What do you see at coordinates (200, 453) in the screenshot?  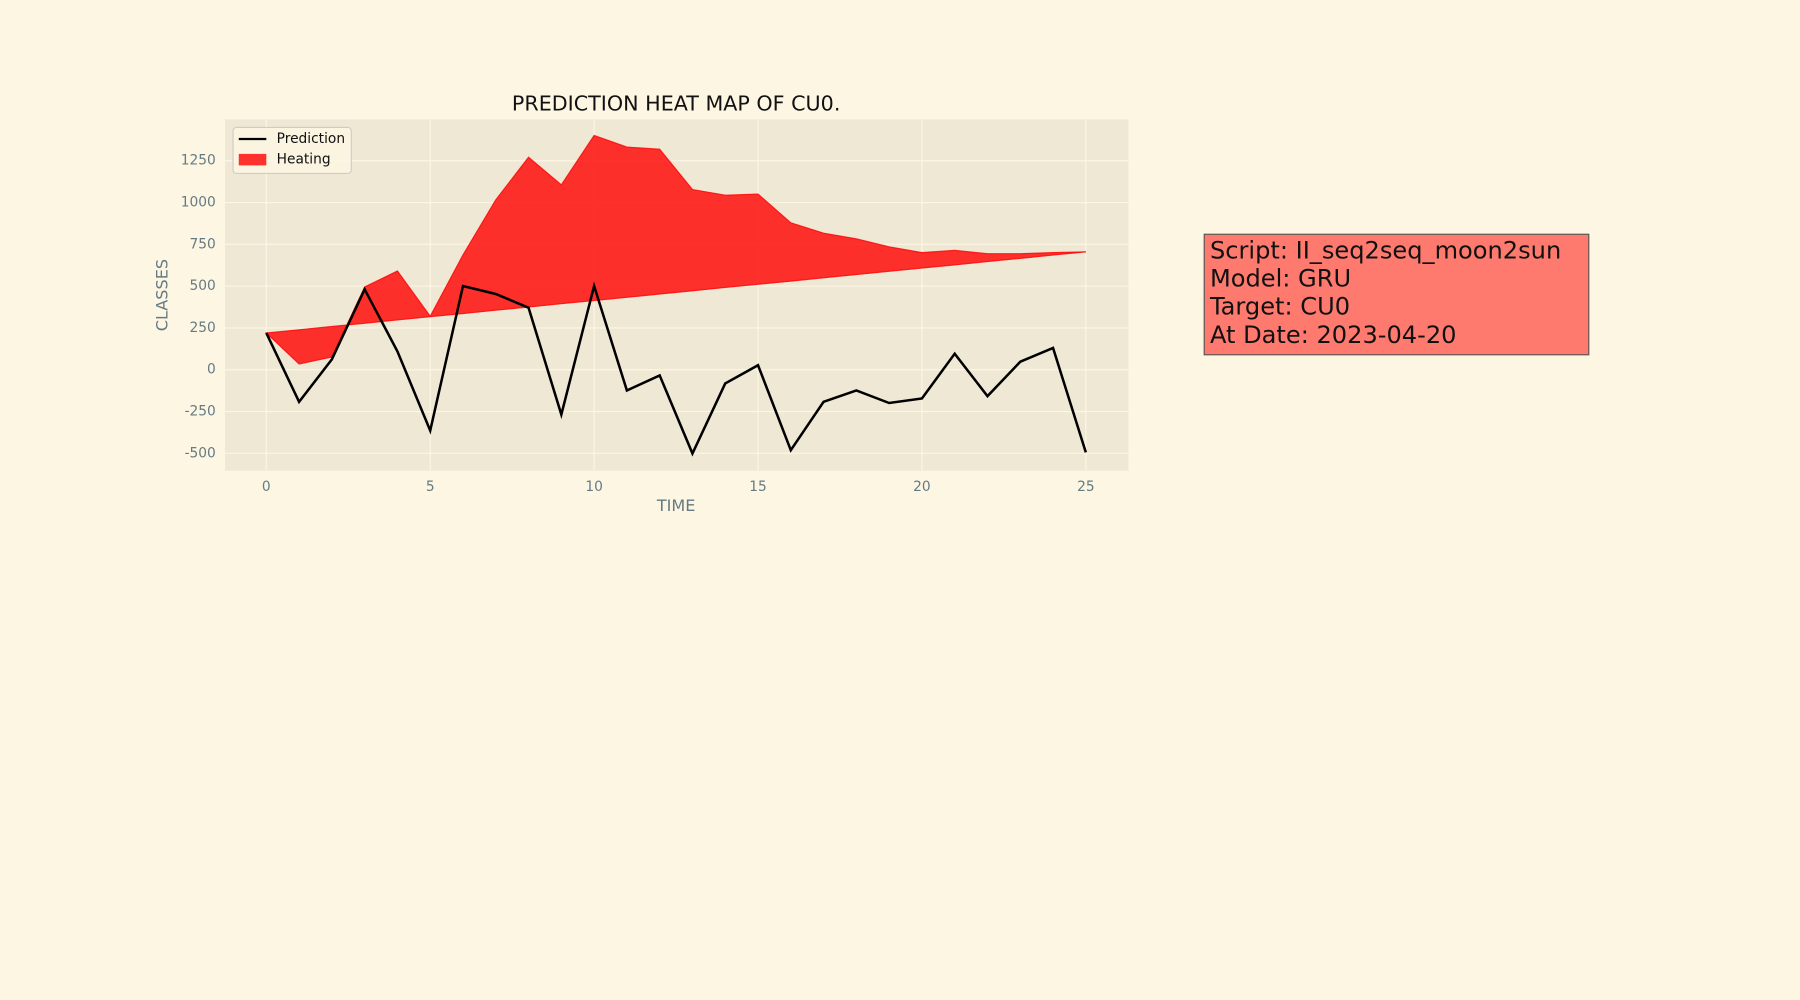 I see `y-tick-label: -500` at bounding box center [200, 453].